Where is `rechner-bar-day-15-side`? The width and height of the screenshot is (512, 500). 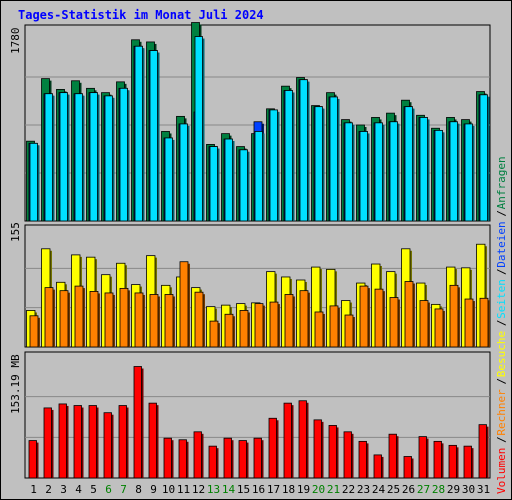
rechner-bar-day-15-side is located at coordinates (249, 329).